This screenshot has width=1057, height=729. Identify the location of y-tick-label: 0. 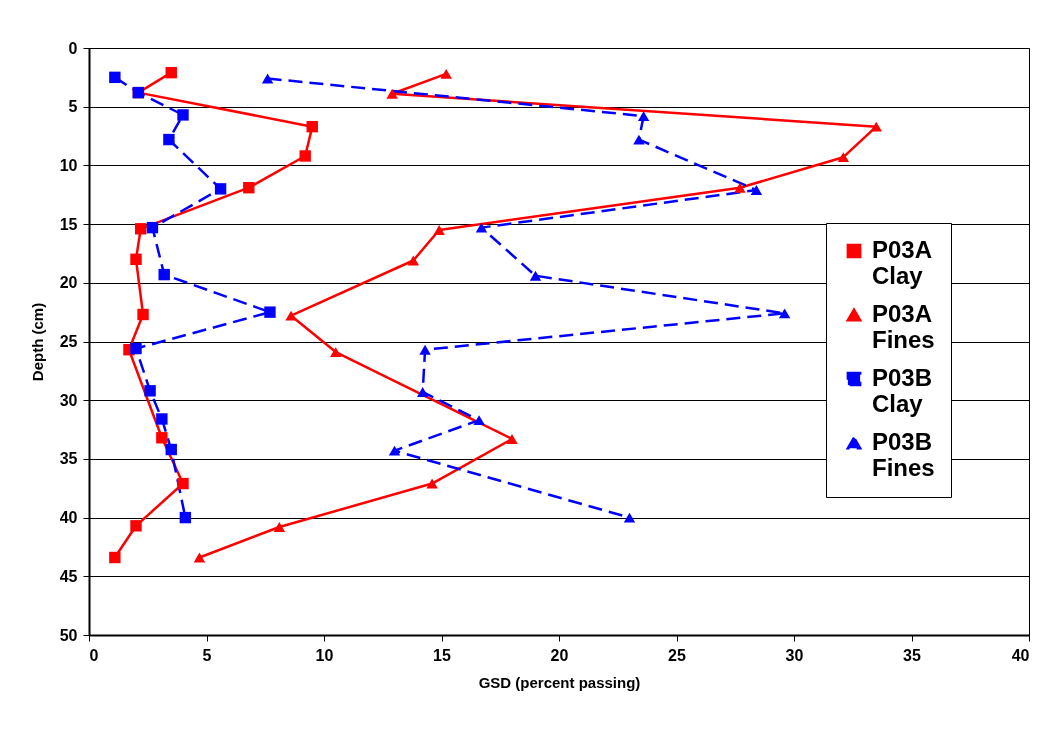
(73, 48).